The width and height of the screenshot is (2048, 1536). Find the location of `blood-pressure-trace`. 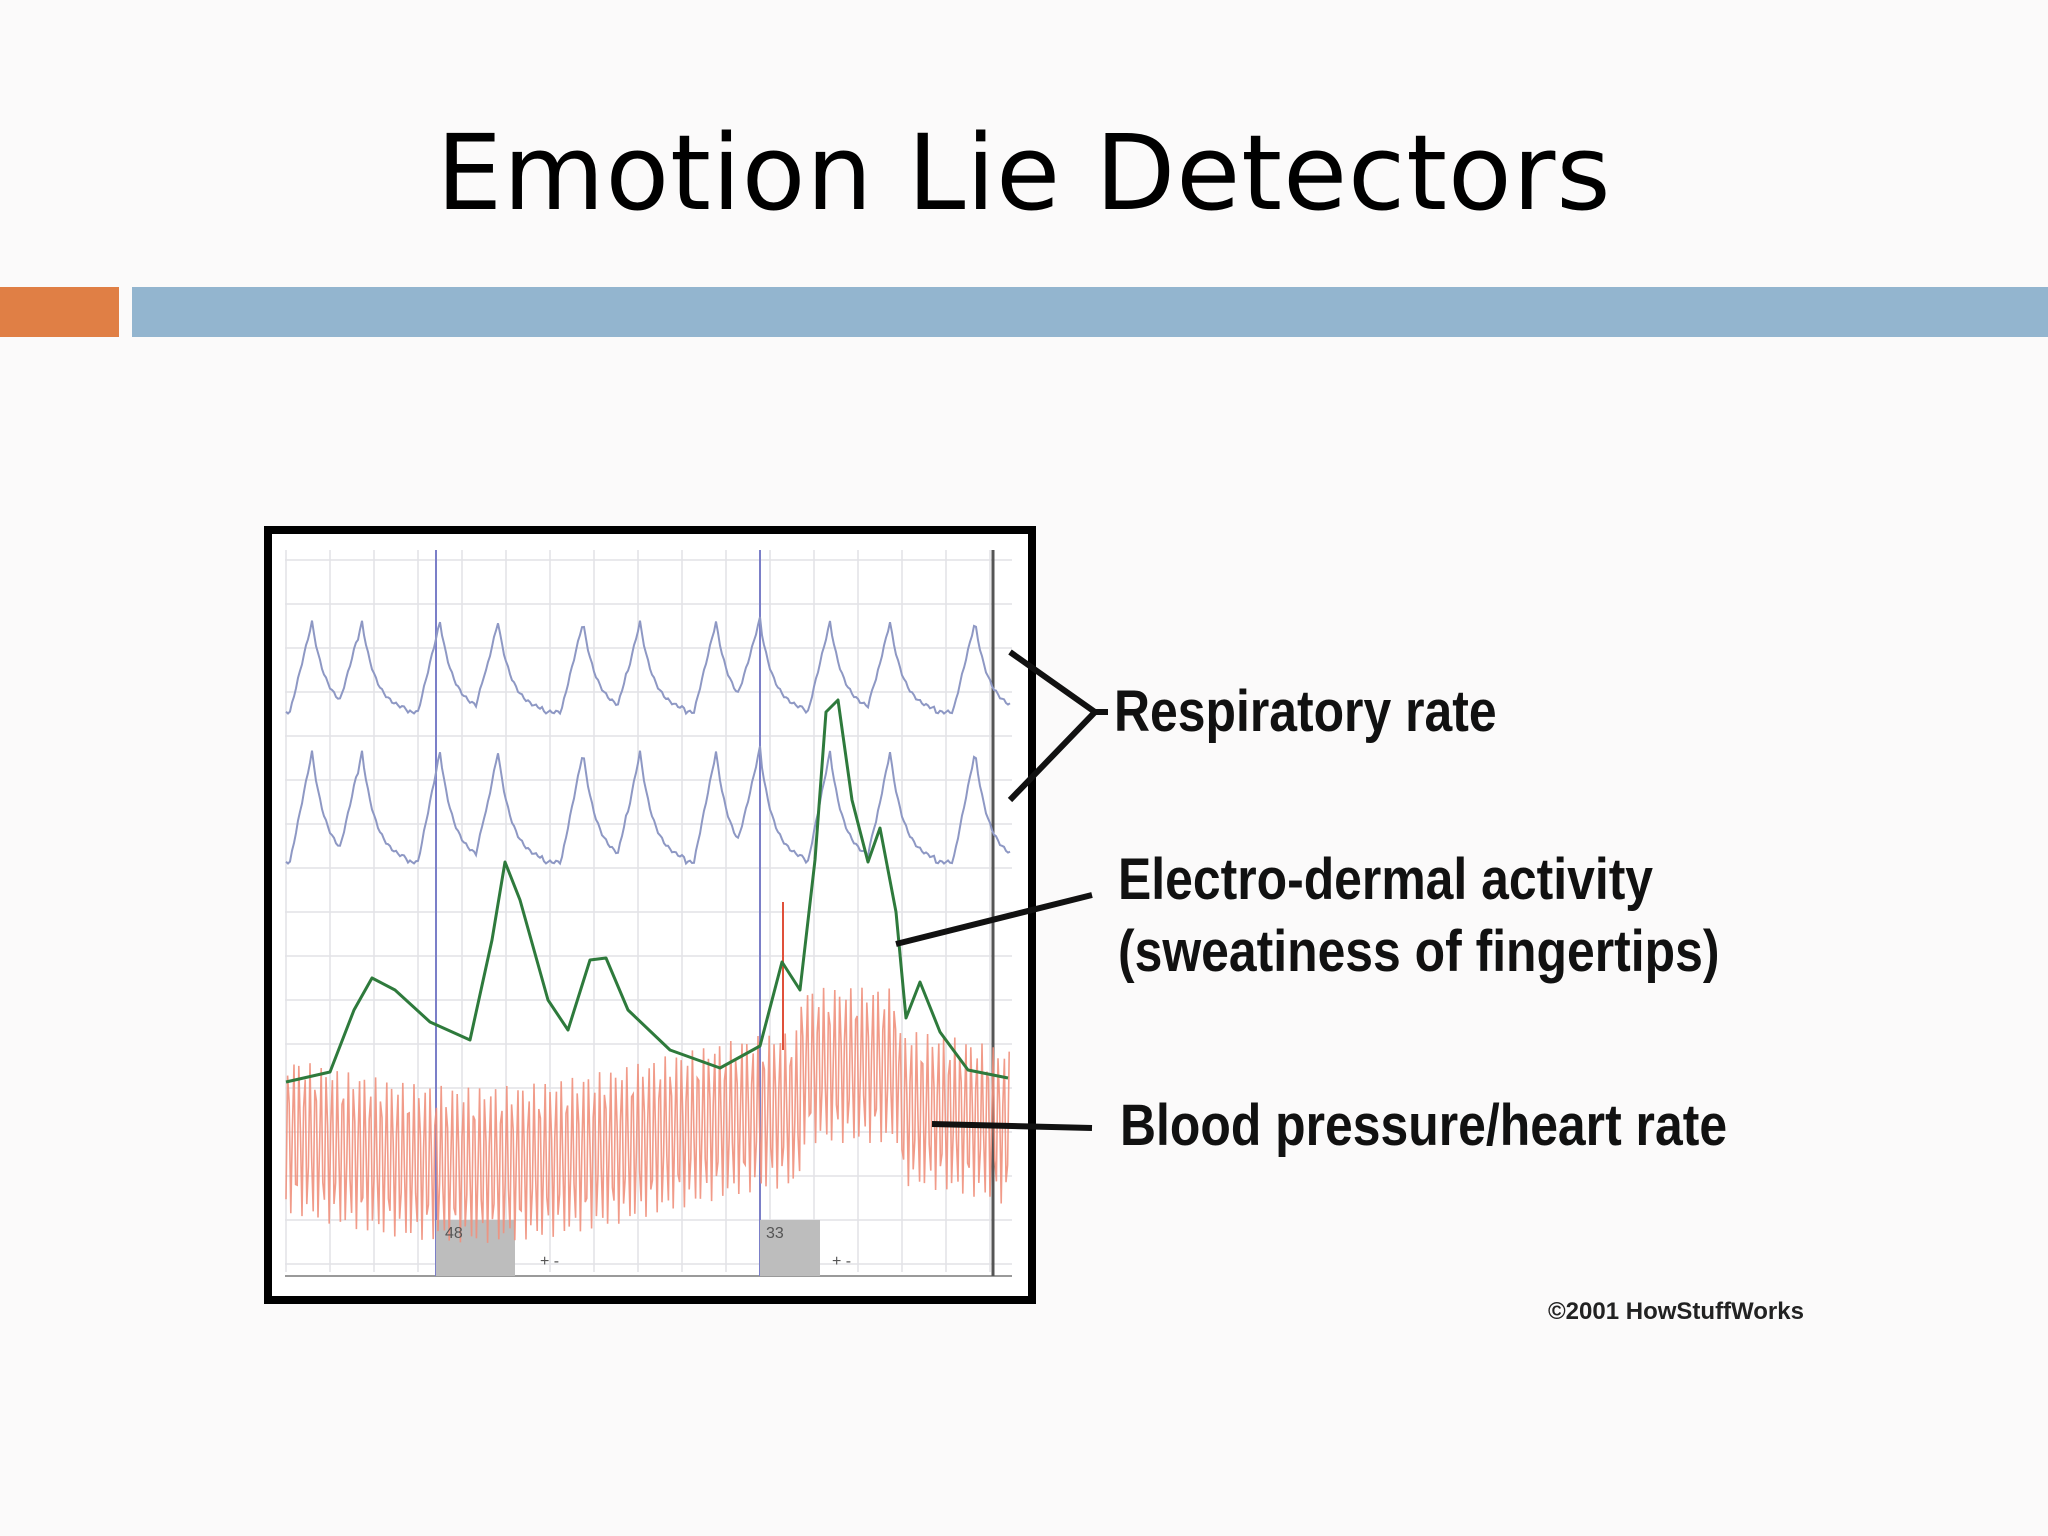

blood-pressure-trace is located at coordinates (647, 1115).